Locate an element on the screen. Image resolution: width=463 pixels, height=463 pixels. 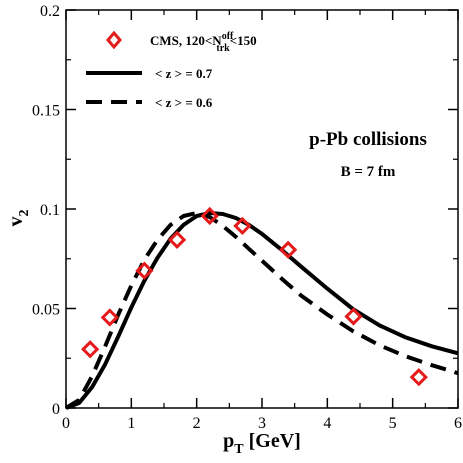
x-tick-label: 0 is located at coordinates (66, 423).